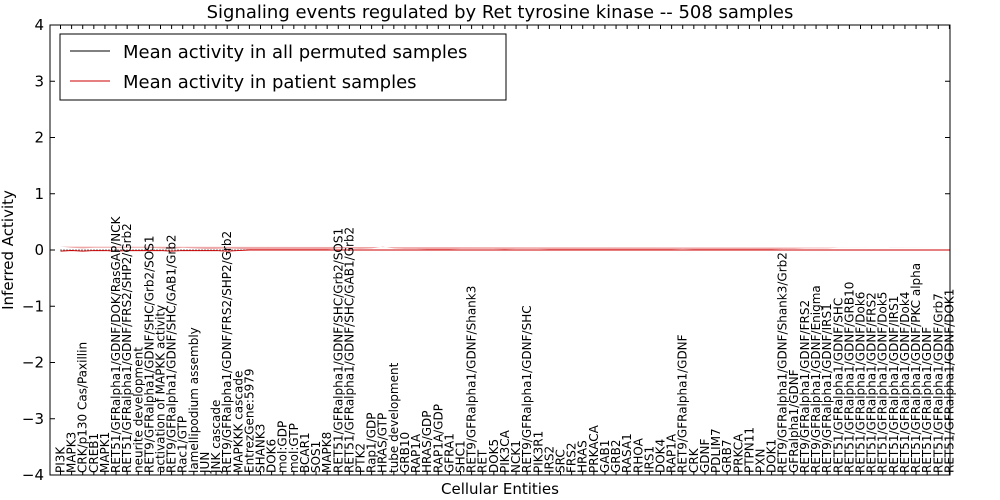 The width and height of the screenshot is (1000, 500). What do you see at coordinates (394, 417) in the screenshot?
I see `x-category-label: tube development` at bounding box center [394, 417].